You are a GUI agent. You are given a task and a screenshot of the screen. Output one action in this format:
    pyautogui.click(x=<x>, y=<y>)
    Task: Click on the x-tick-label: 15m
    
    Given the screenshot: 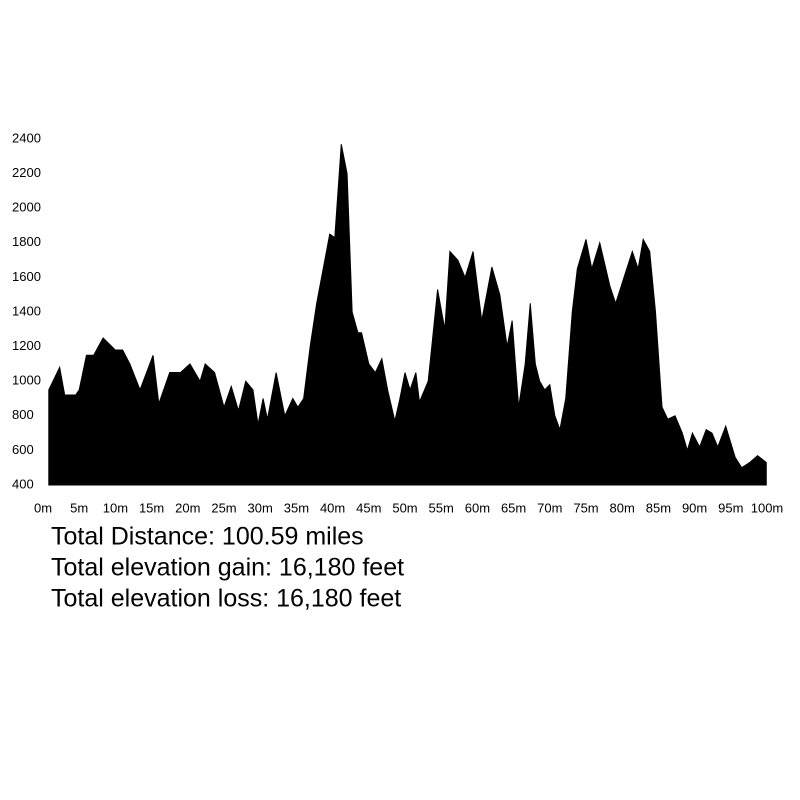 What is the action you would take?
    pyautogui.click(x=151, y=507)
    